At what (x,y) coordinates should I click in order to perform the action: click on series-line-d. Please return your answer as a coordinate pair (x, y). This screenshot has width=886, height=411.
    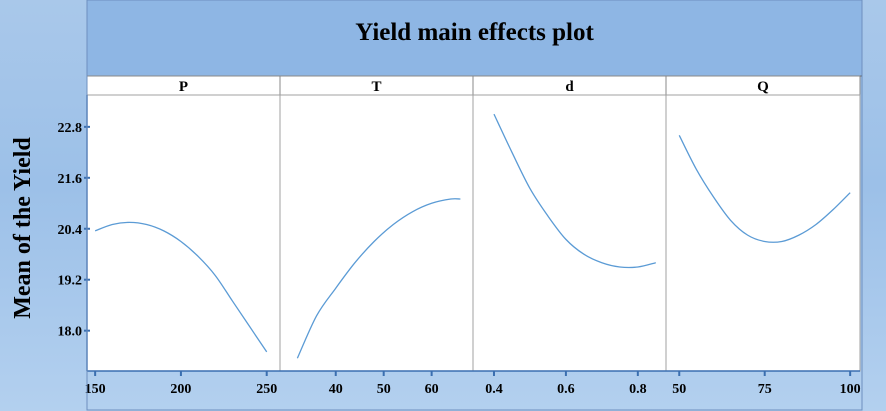
    Looking at the image, I should click on (574, 191).